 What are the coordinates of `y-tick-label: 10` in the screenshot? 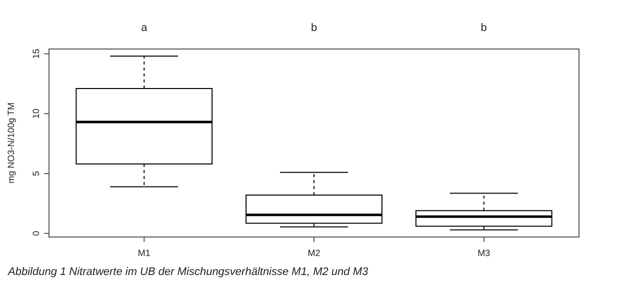 It's located at (36, 113).